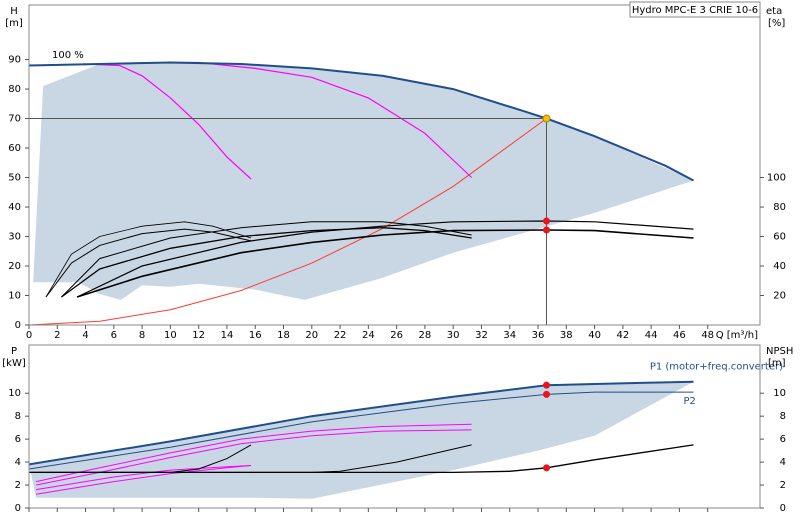 This screenshot has height=520, width=800. I want to click on x-tick-label: 46, so click(679, 335).